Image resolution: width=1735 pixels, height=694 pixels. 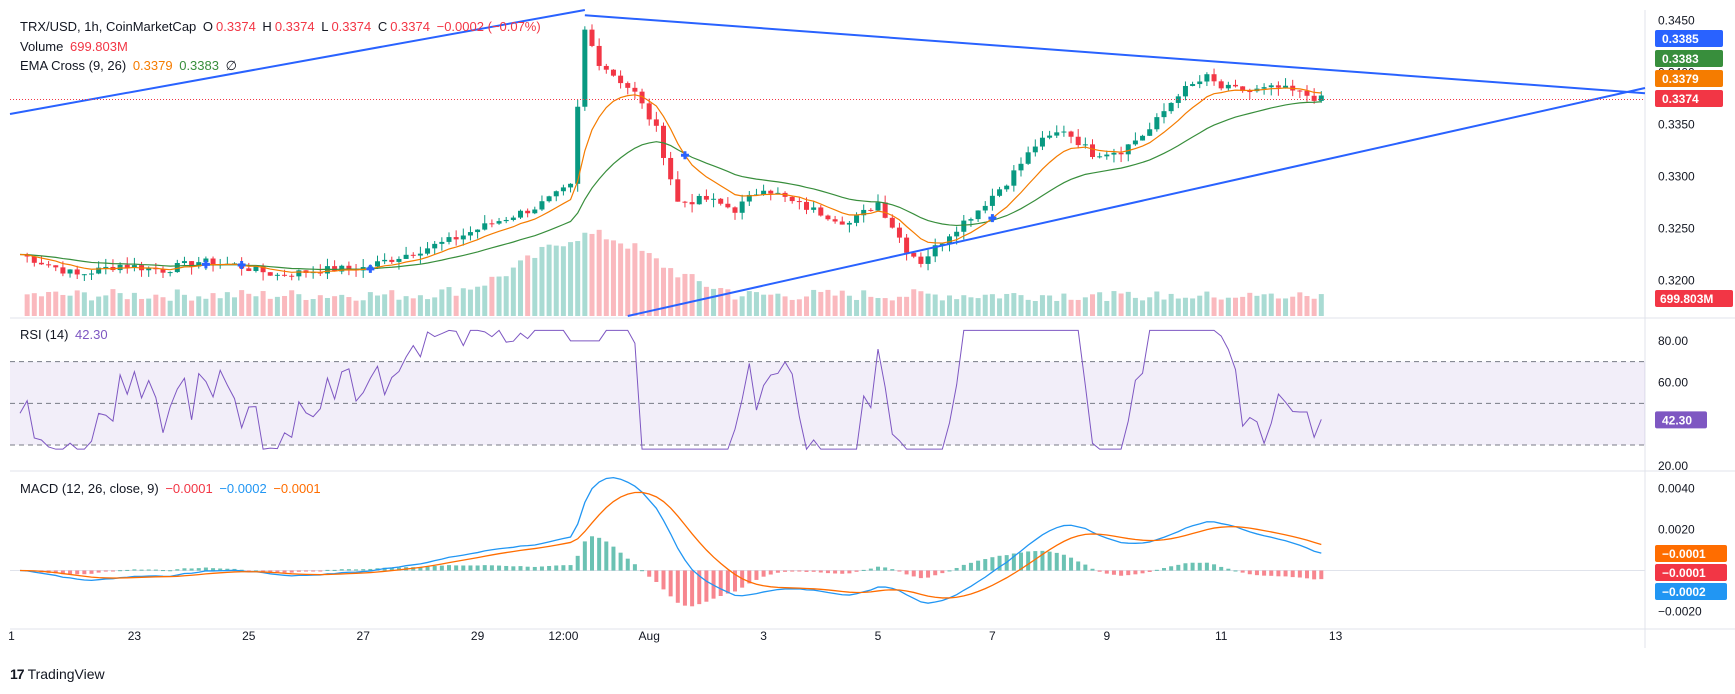 I want to click on time-tick-label: 29, so click(x=478, y=636).